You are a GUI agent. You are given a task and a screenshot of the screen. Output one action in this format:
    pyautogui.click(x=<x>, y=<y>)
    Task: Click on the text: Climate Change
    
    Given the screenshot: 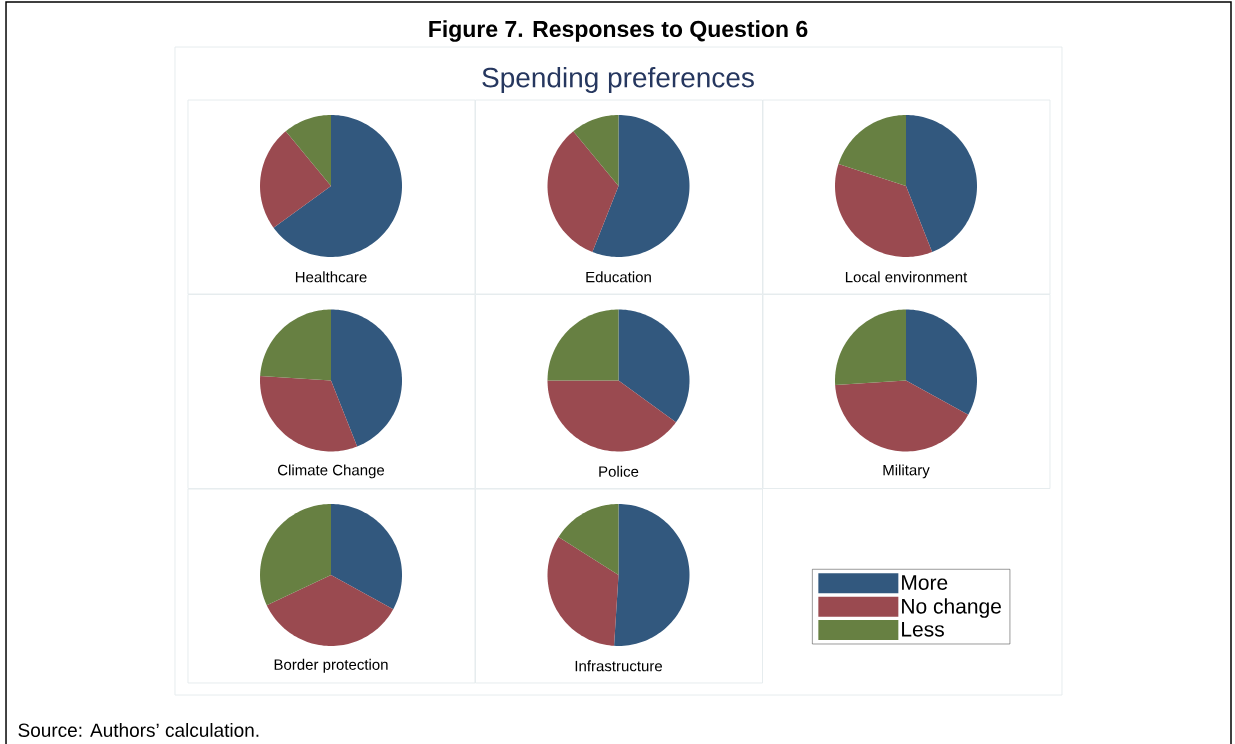 What is the action you would take?
    pyautogui.click(x=331, y=471)
    